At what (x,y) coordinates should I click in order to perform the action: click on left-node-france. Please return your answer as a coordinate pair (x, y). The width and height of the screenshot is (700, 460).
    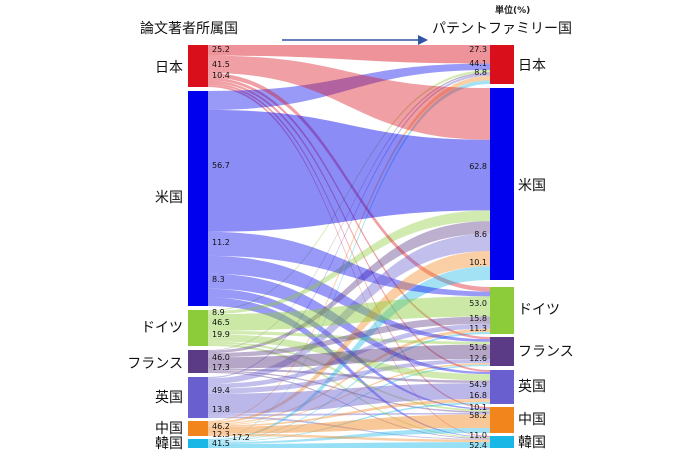
    Looking at the image, I should click on (198, 361).